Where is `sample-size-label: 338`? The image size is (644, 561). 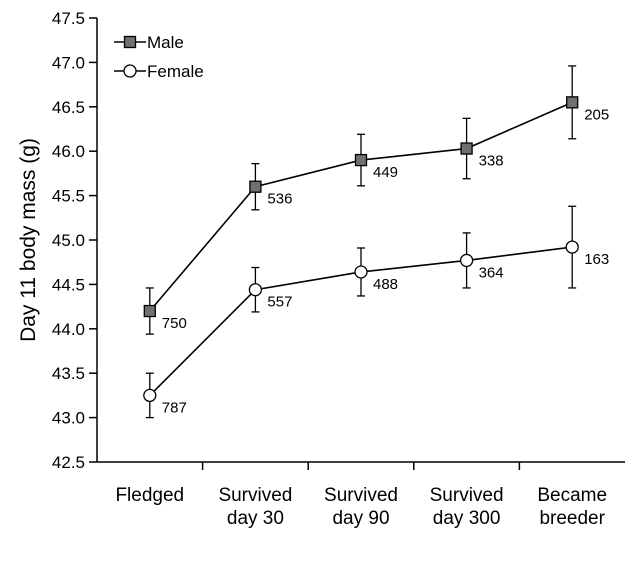
sample-size-label: 338 is located at coordinates (491, 161).